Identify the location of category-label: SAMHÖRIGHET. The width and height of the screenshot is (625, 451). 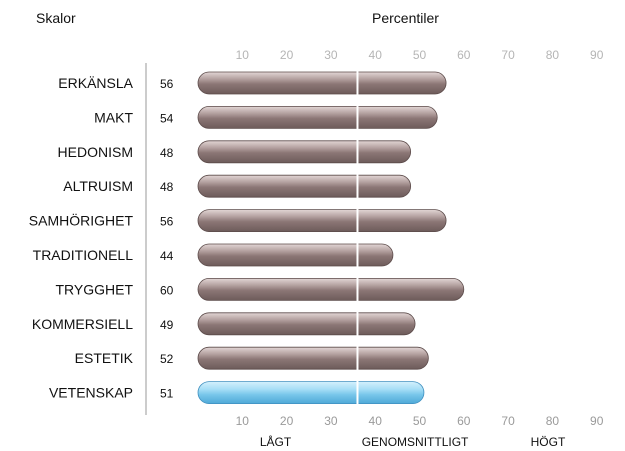
(81, 220).